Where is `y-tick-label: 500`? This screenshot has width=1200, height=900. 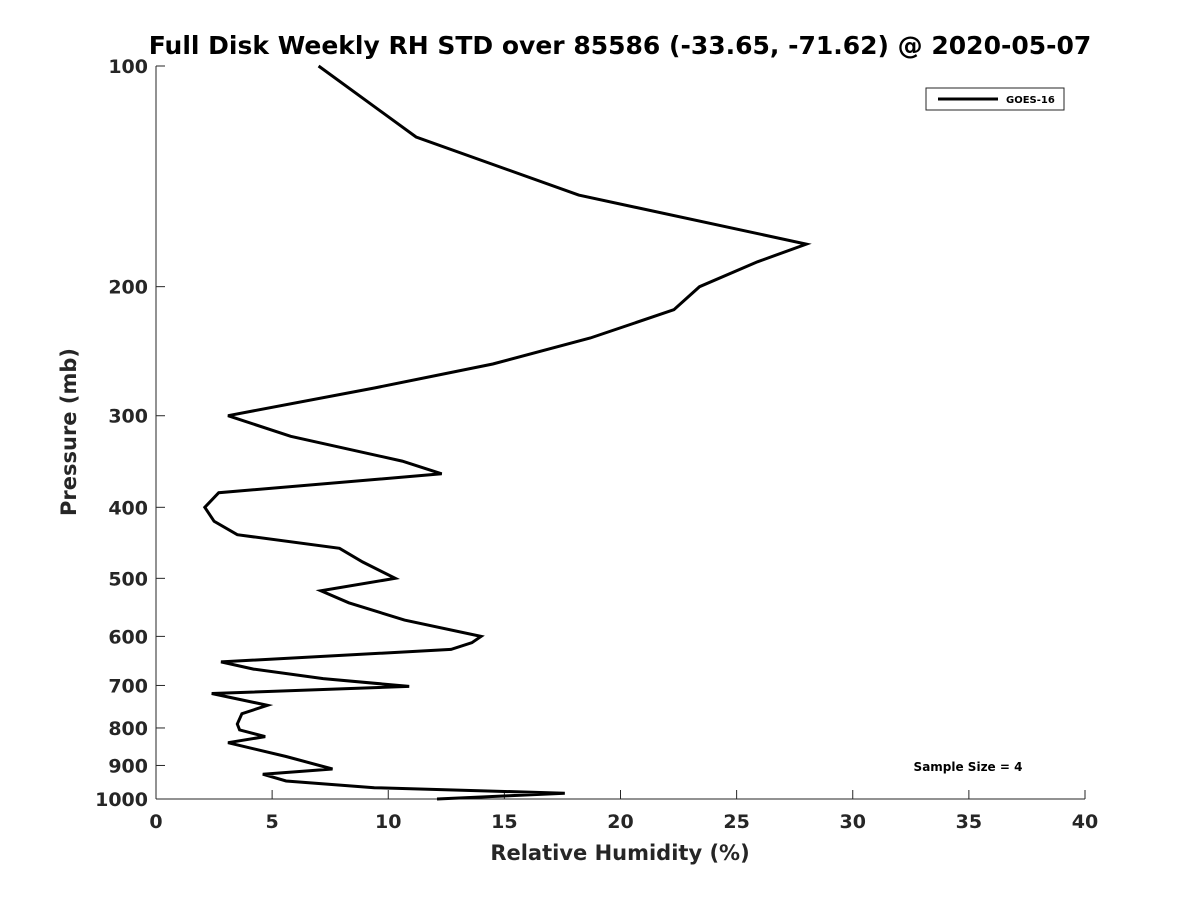
y-tick-label: 500 is located at coordinates (128, 579).